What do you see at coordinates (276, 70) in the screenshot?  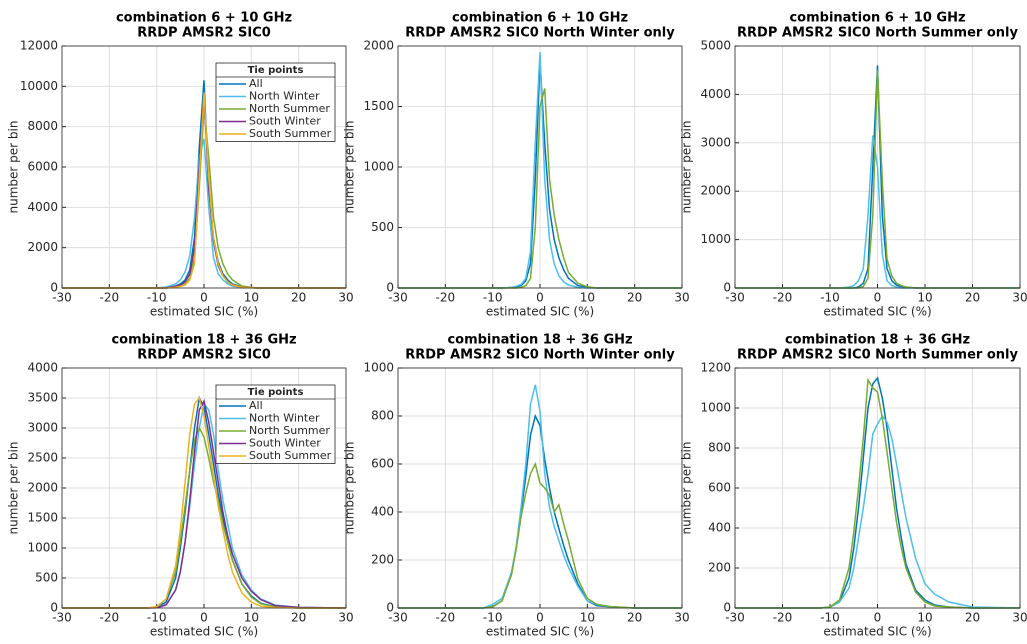 I see `legend-title: Tie points` at bounding box center [276, 70].